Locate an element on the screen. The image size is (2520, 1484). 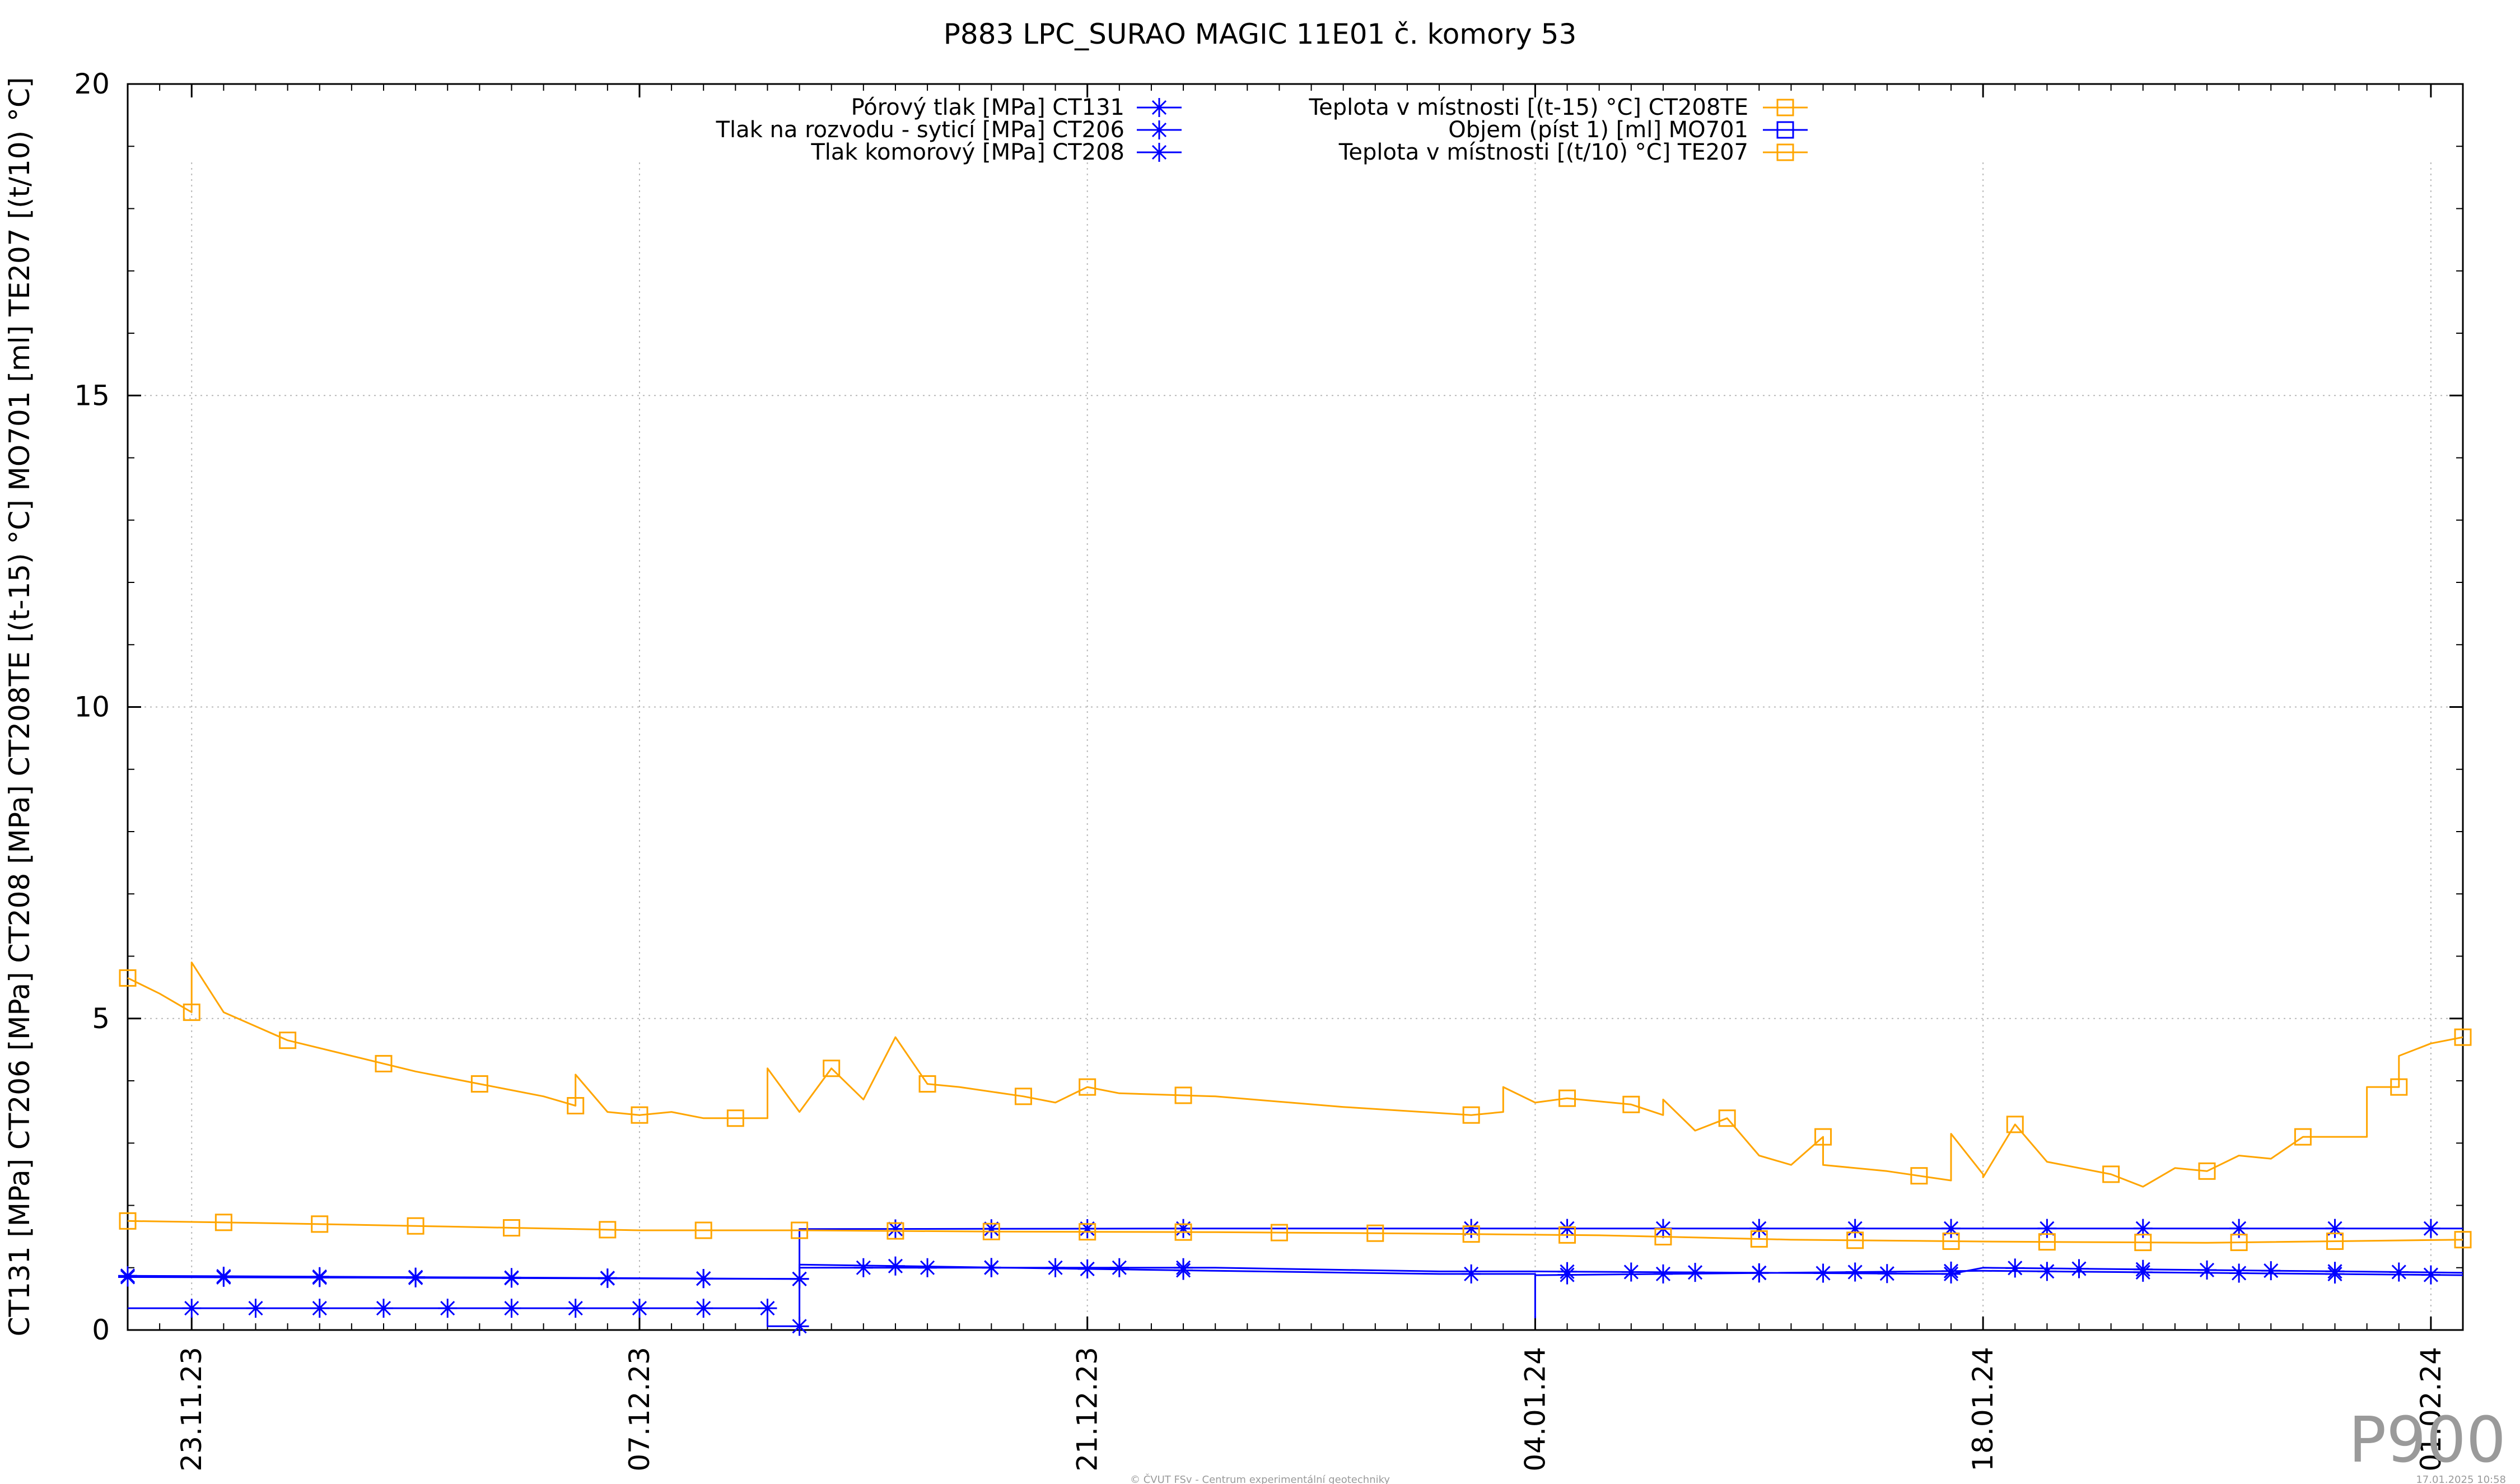
x-tick-label: 18.01.24 is located at coordinates (1983, 1410).